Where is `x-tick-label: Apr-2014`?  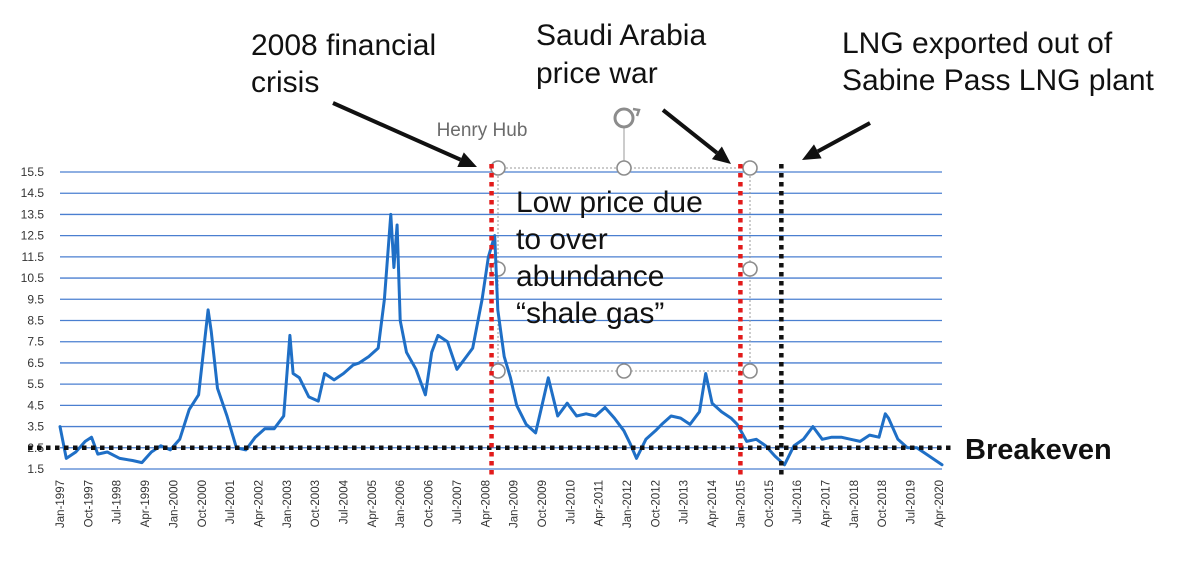 x-tick-label: Apr-2014 is located at coordinates (713, 503).